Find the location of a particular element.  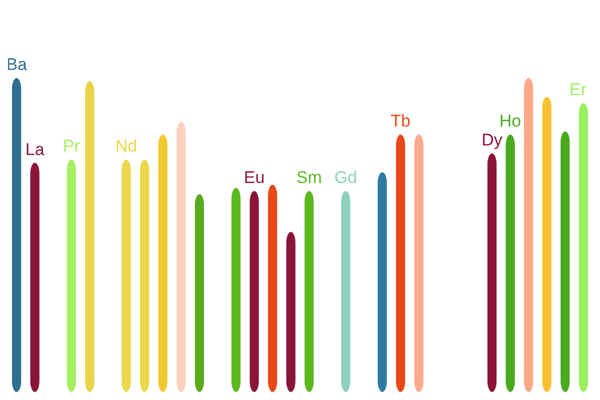

x-tick-label: Nd is located at coordinates (126, 146).